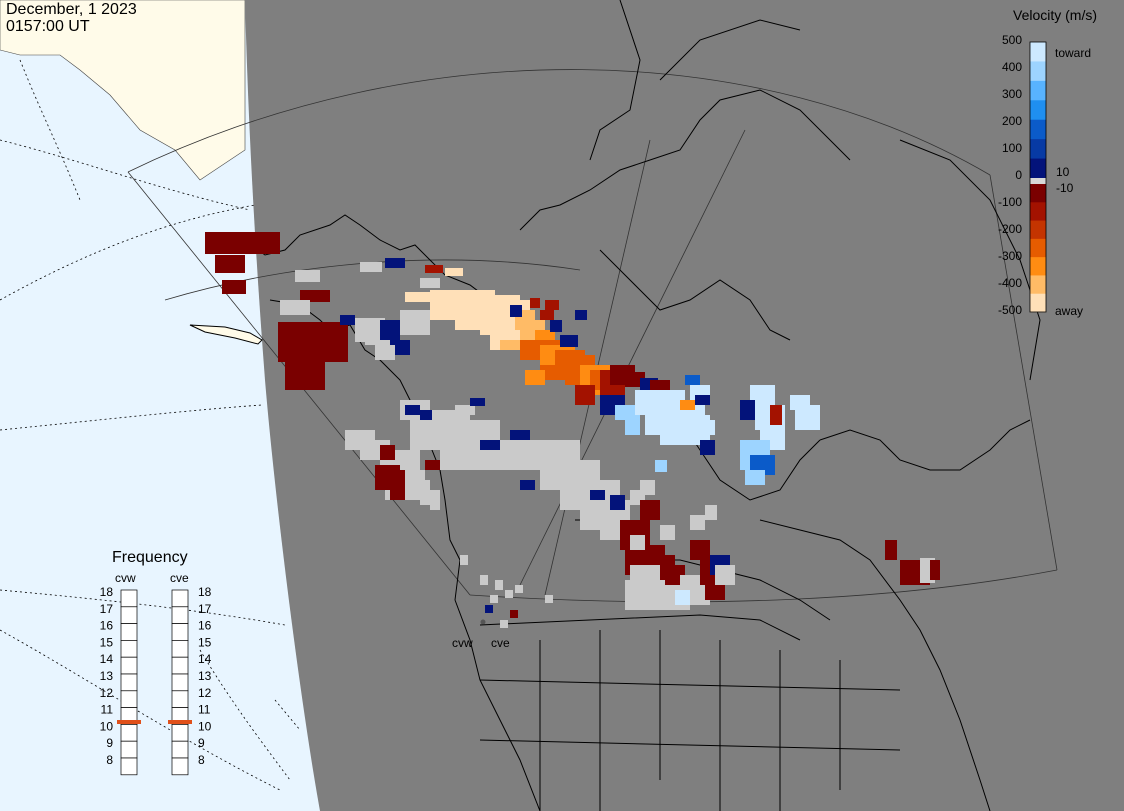  What do you see at coordinates (1012, 40) in the screenshot?
I see `velocity-tick-label: 500` at bounding box center [1012, 40].